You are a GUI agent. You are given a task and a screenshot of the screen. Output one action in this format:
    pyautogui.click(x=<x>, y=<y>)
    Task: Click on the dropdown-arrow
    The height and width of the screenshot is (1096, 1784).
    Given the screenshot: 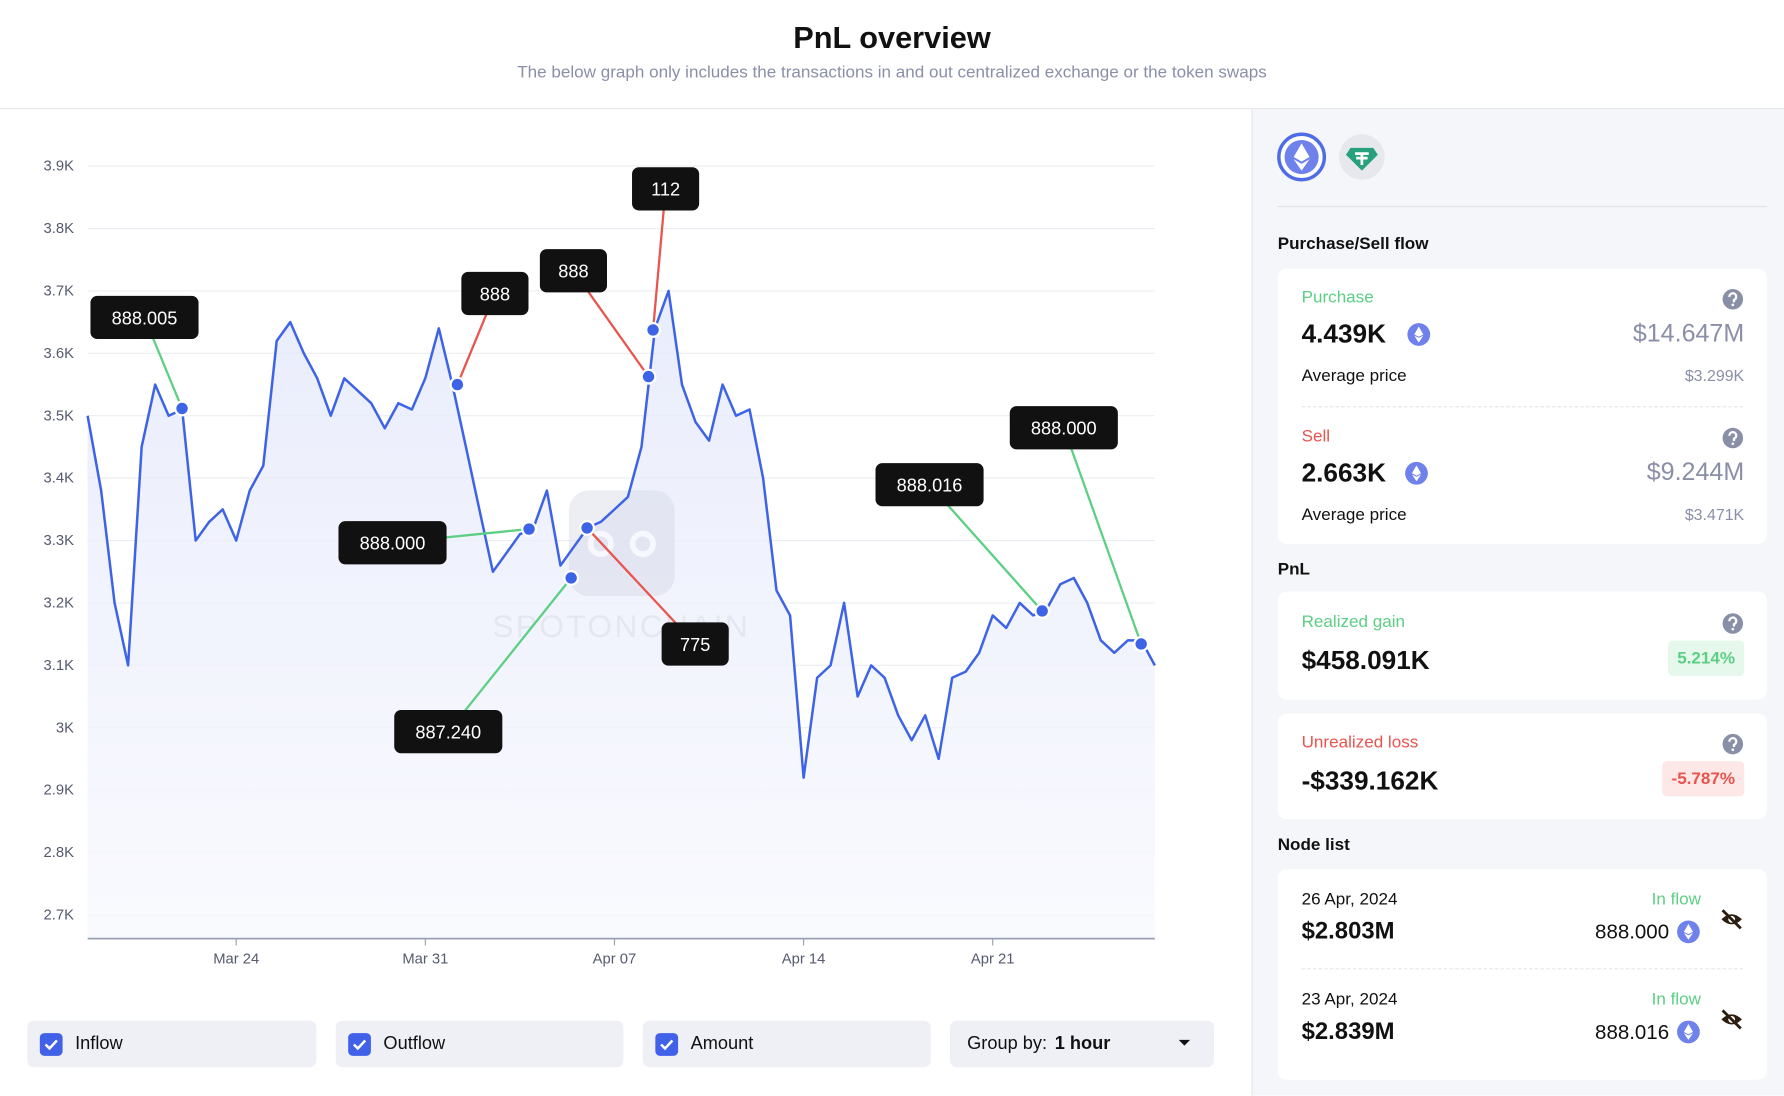 What is the action you would take?
    pyautogui.click(x=1184, y=1042)
    